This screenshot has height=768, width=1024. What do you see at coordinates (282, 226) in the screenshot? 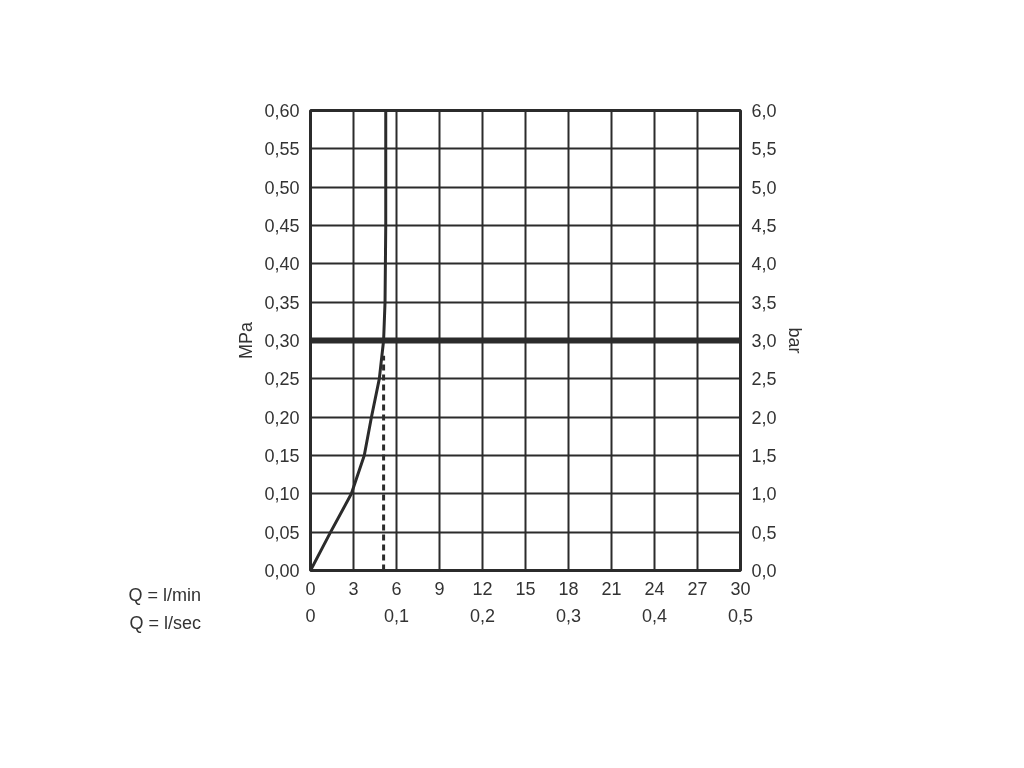
I see `y-tick-label: 0,45` at bounding box center [282, 226].